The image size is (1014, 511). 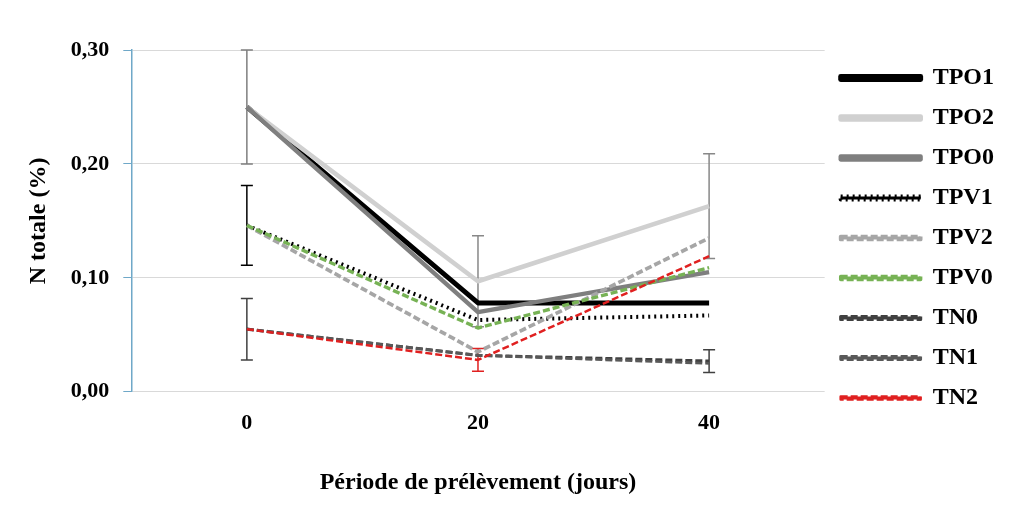 What do you see at coordinates (955, 356) in the screenshot?
I see `legend-label: TN1` at bounding box center [955, 356].